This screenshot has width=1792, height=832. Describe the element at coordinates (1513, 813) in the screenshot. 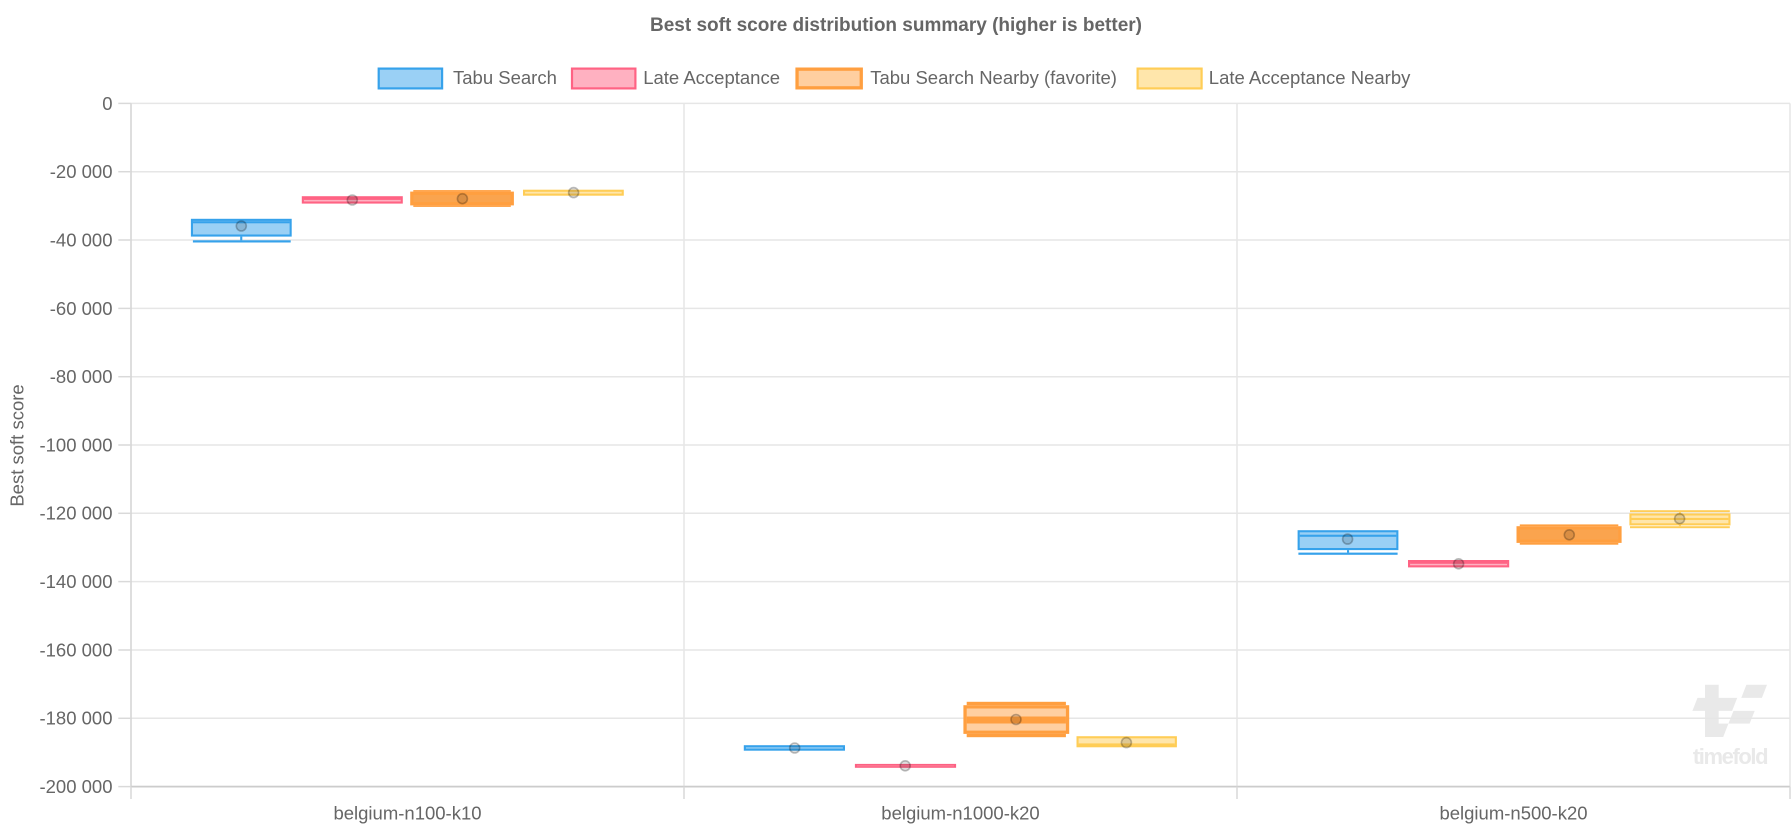

I see `svg-text: belgium-n500-k20` at that location.